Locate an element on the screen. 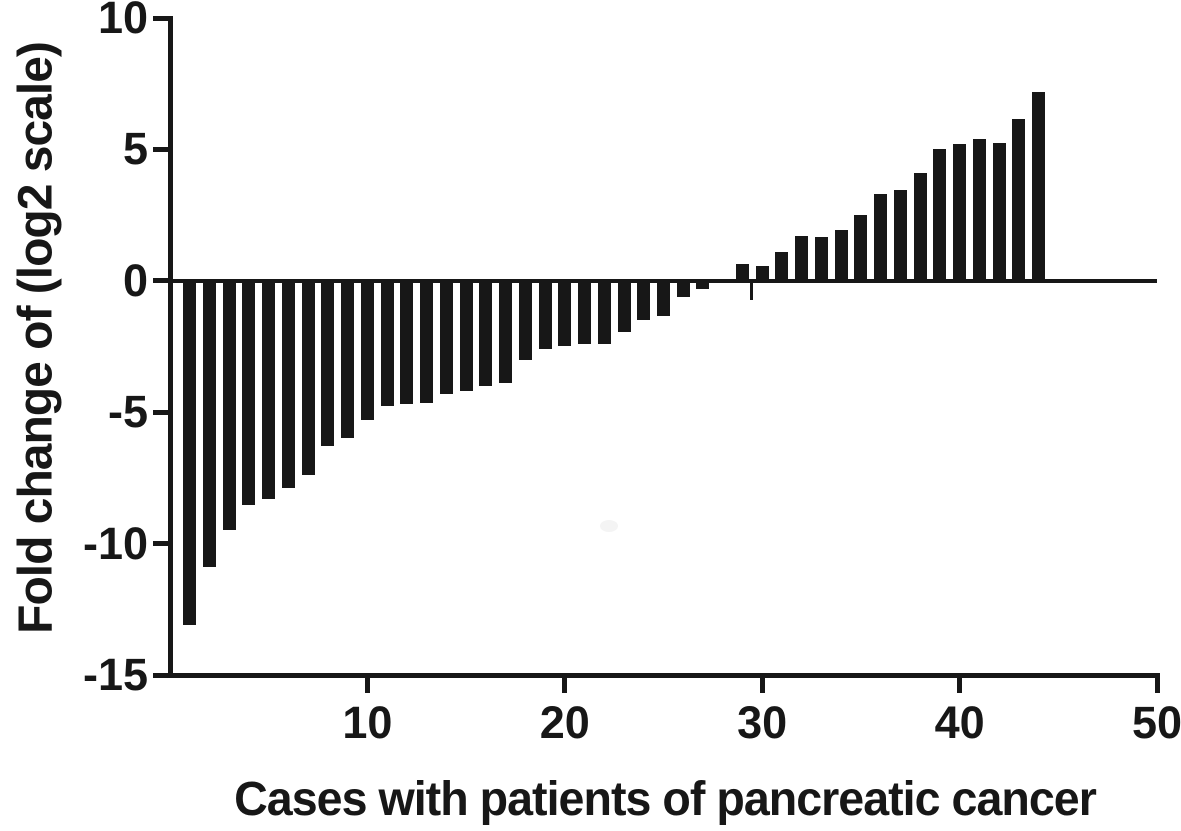 Image resolution: width=1181 pixels, height=831 pixels. y-tick--15 is located at coordinates (161, 675).